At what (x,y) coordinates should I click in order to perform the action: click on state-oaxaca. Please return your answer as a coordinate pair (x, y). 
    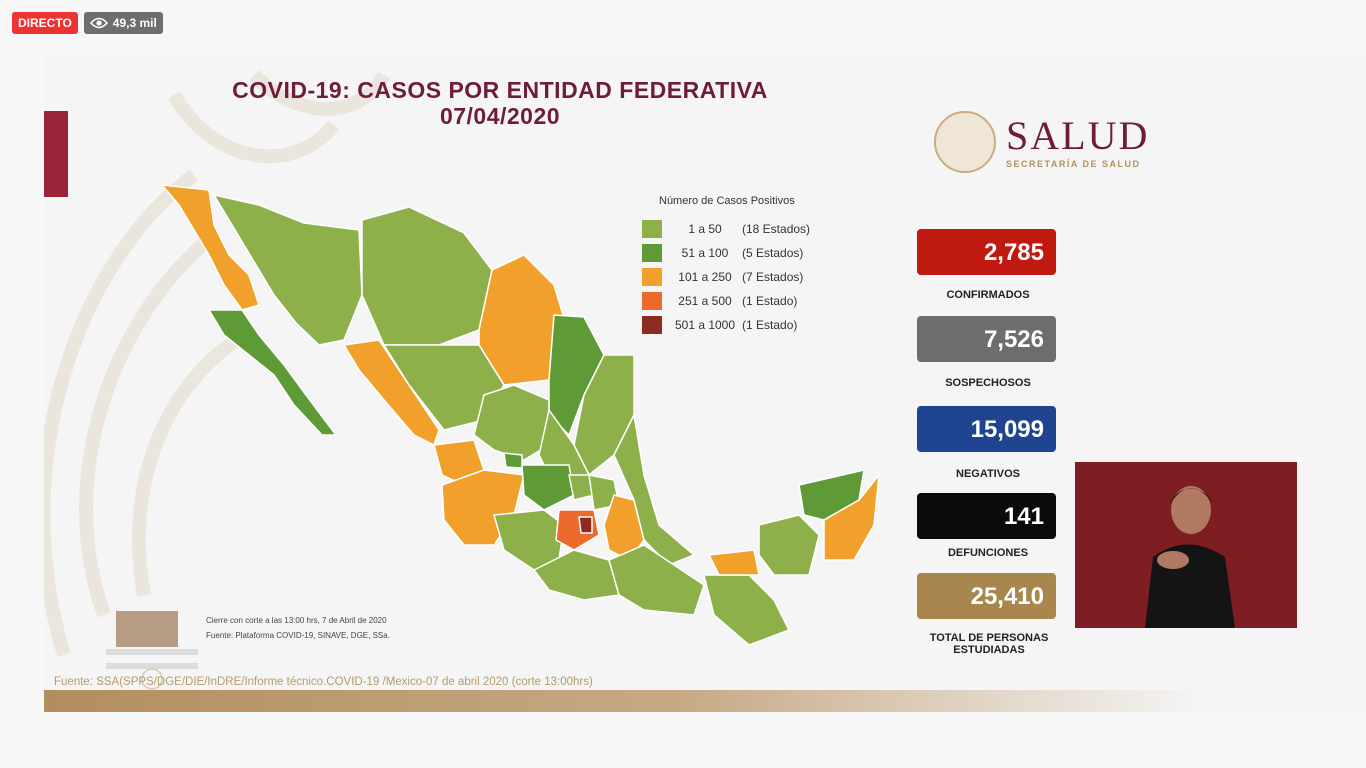
    Looking at the image, I should click on (656, 580).